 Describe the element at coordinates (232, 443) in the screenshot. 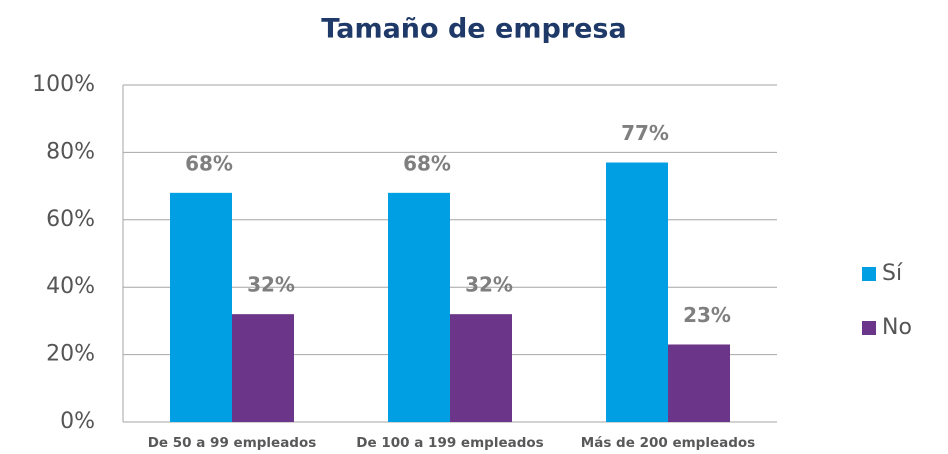

I see `x-tick-label: De 50 a 99 empleados` at that location.